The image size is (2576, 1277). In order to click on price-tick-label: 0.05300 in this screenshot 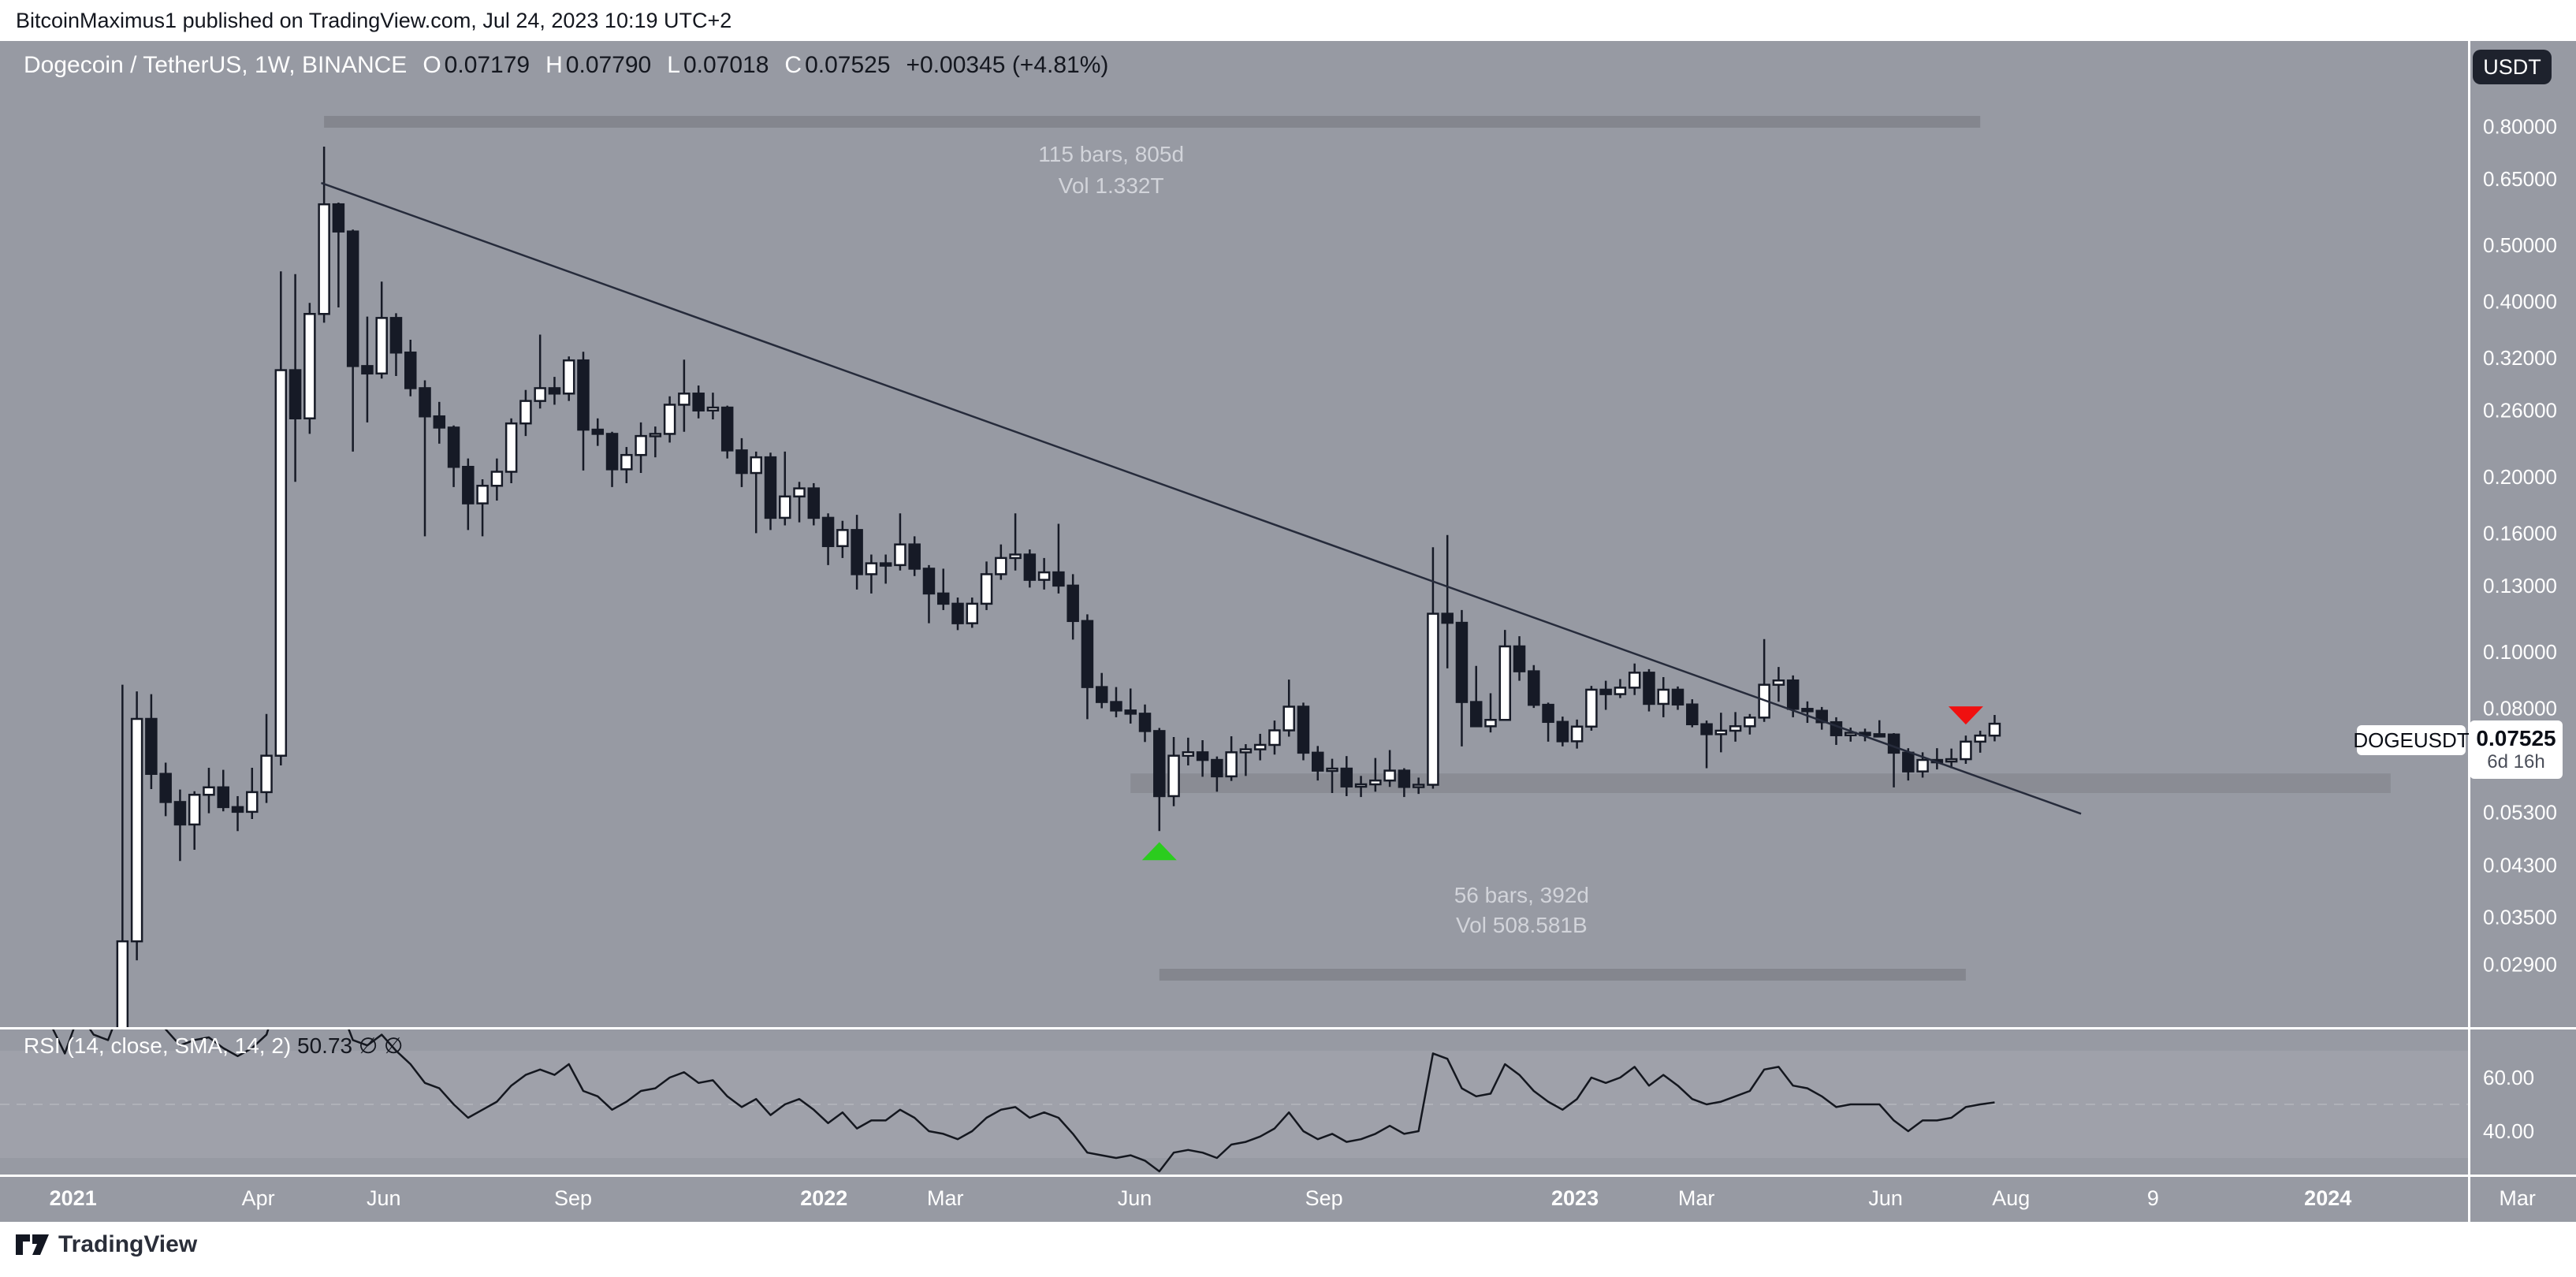, I will do `click(2520, 812)`.